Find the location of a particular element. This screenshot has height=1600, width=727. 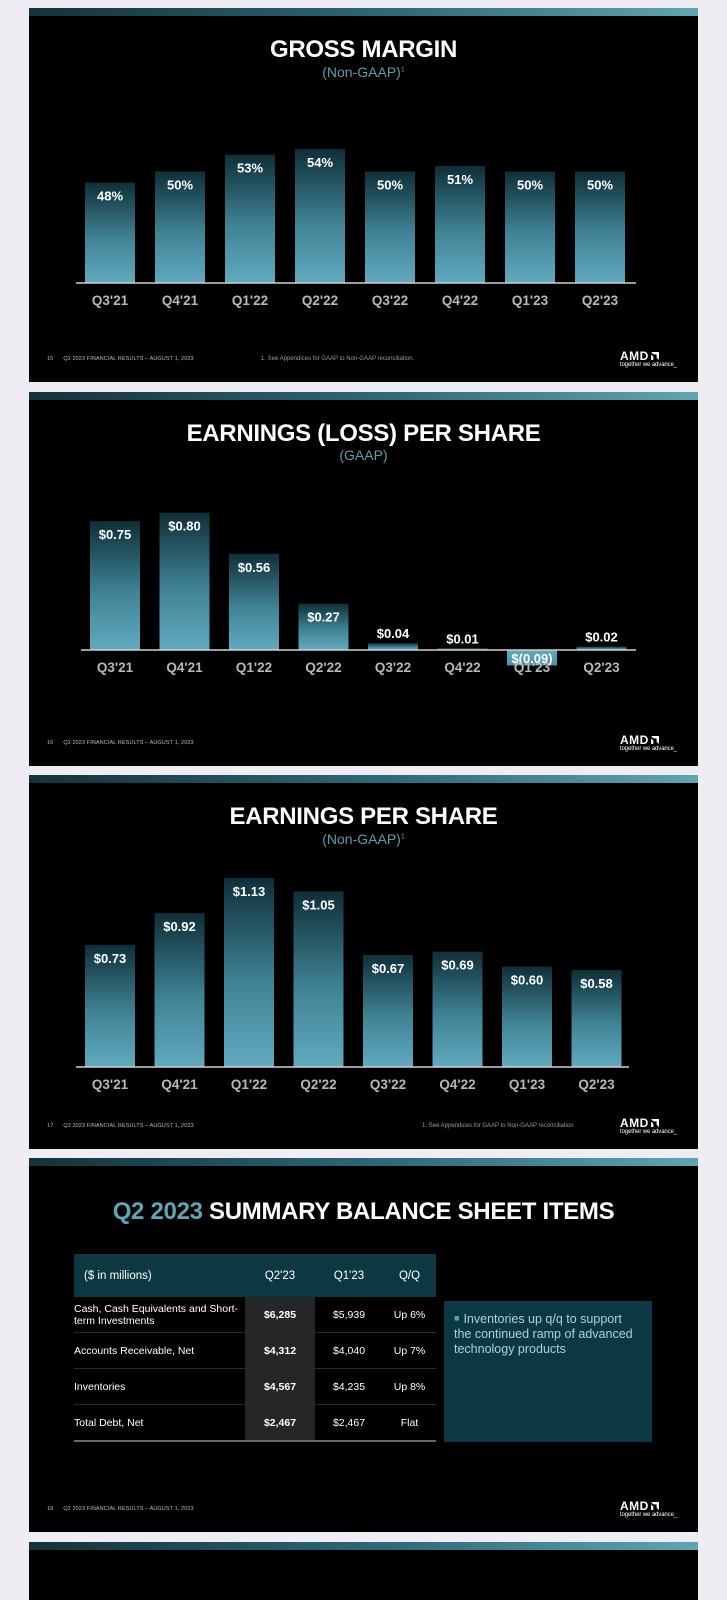

slide-title: Q2 2023 SUMMARY BALANCE SHEET ITEMS is located at coordinates (363, 1211).